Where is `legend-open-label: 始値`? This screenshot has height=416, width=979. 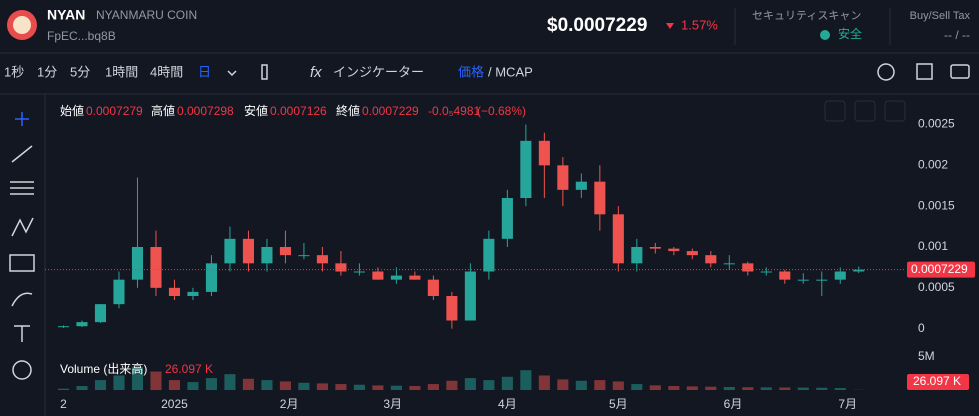 legend-open-label: 始値 is located at coordinates (72, 110).